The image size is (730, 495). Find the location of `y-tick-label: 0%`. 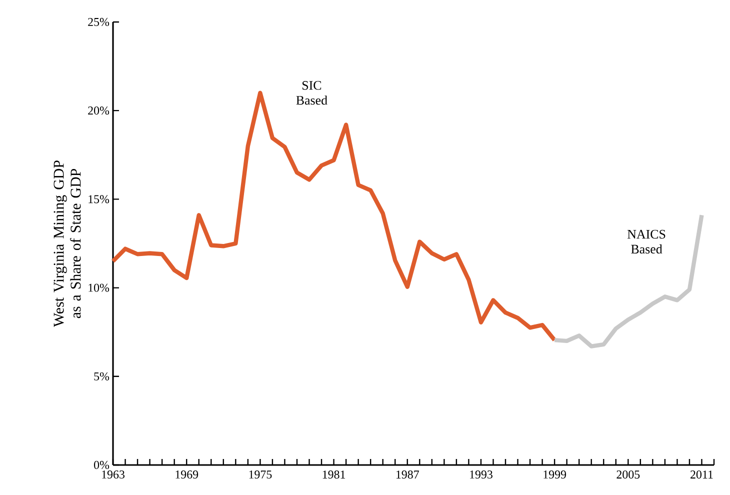

y-tick-label: 0% is located at coordinates (102, 465).